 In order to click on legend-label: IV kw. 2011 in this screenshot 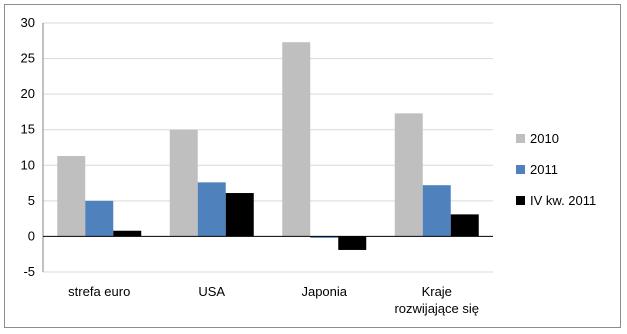, I will do `click(563, 200)`.